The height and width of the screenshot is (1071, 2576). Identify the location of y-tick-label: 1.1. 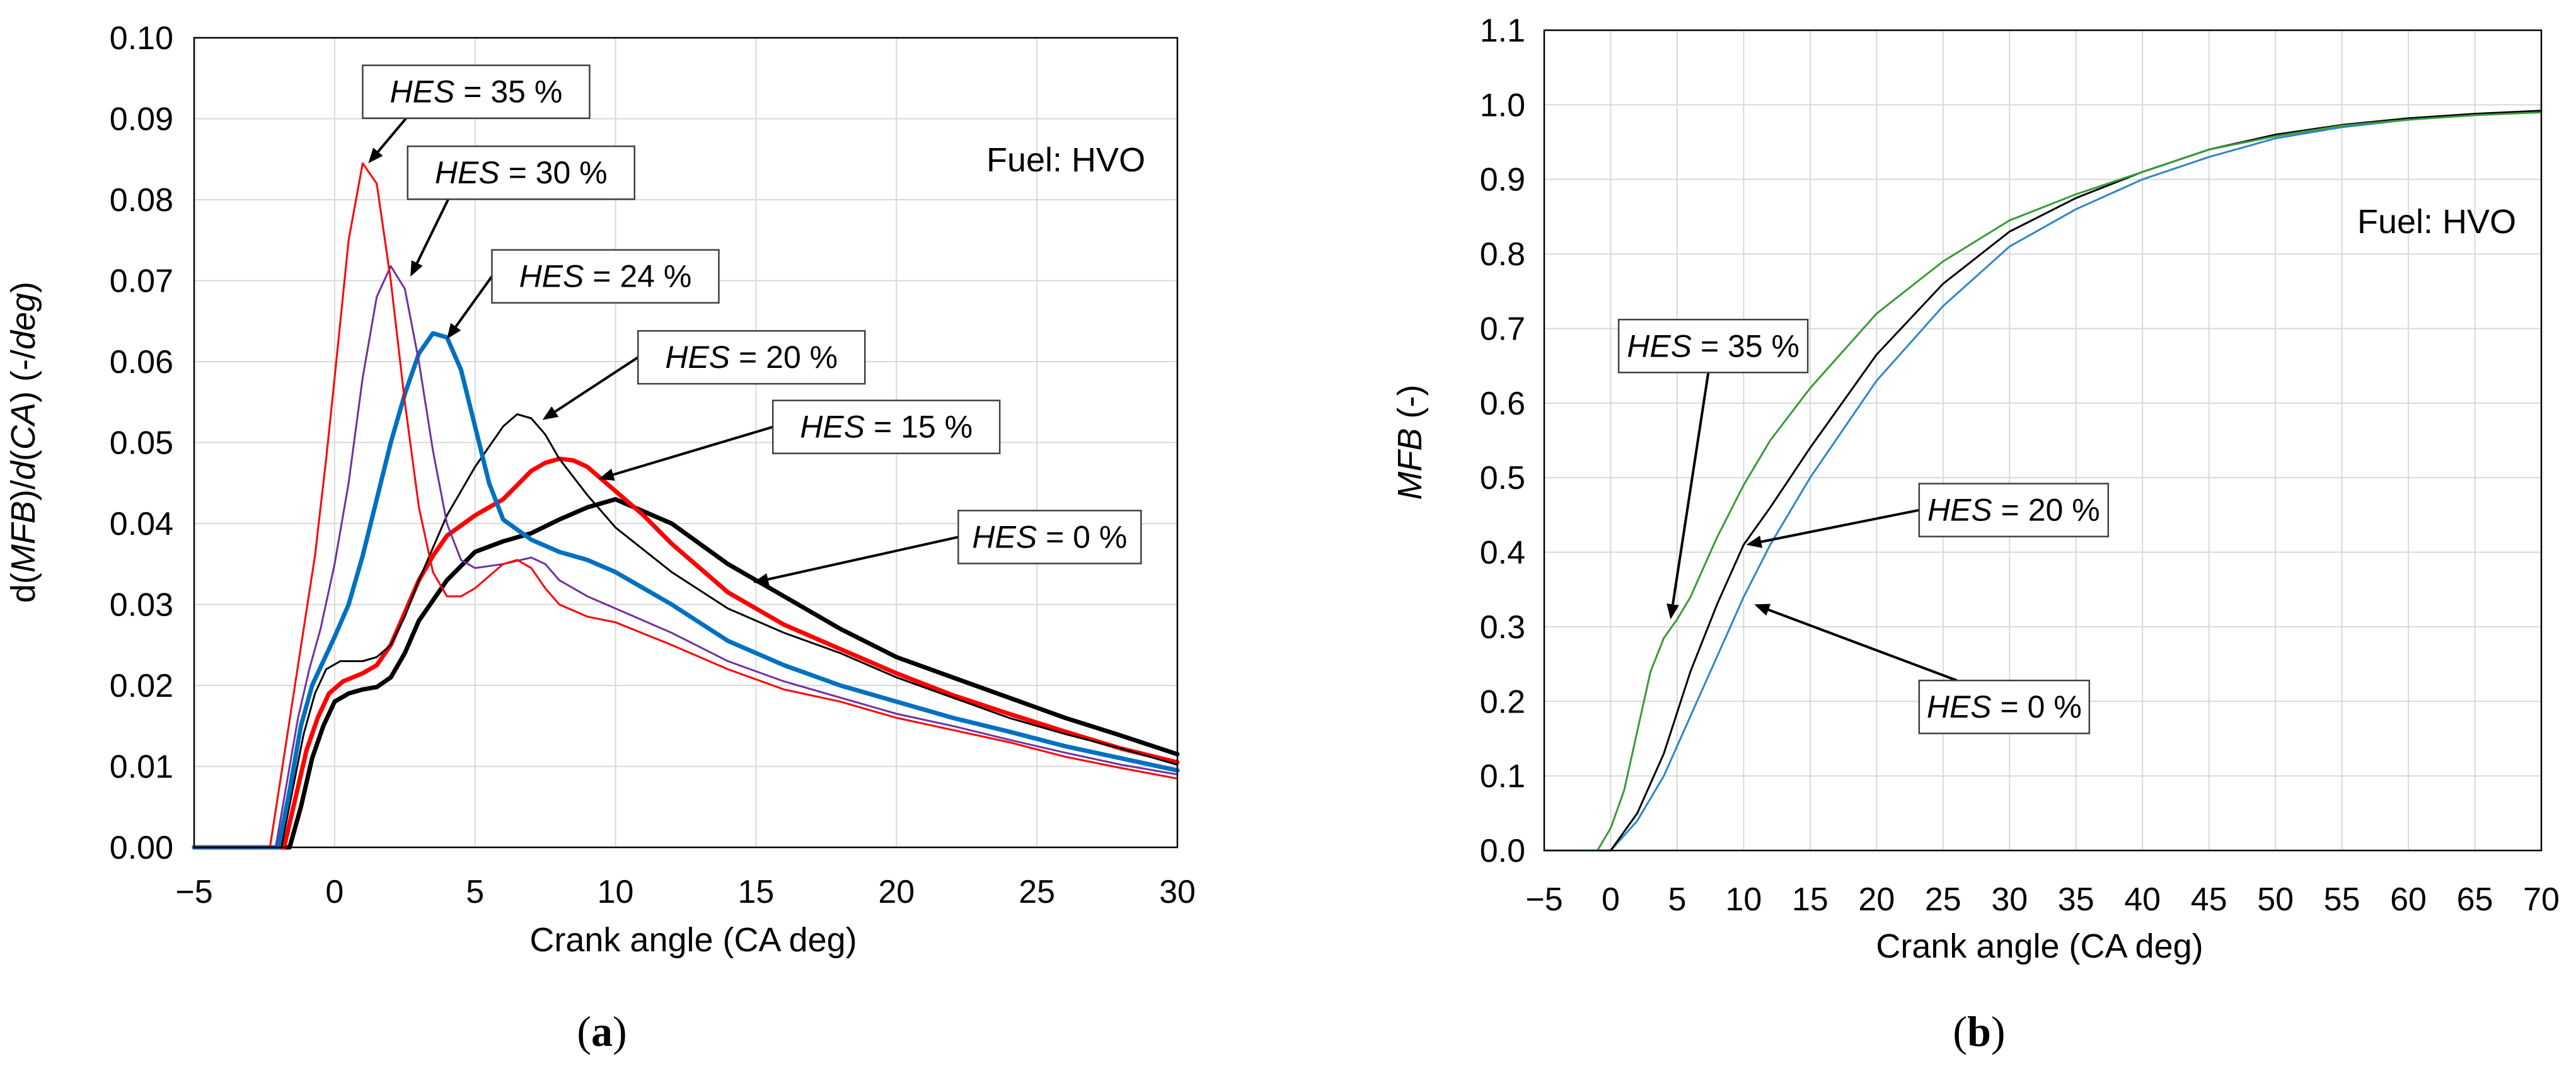
(1503, 31).